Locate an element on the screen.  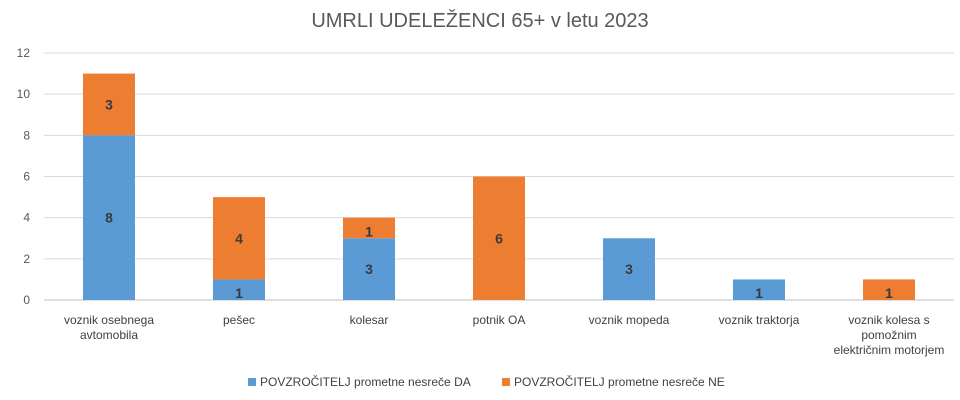
y-tick-label: 10 is located at coordinates (24, 94).